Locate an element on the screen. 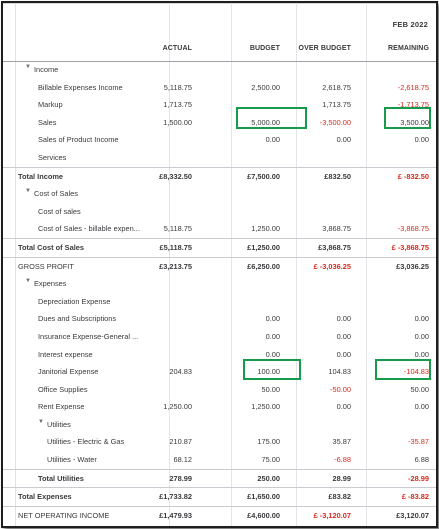 The width and height of the screenshot is (439, 529). cell-over-budget: 3,868.75 is located at coordinates (336, 229).